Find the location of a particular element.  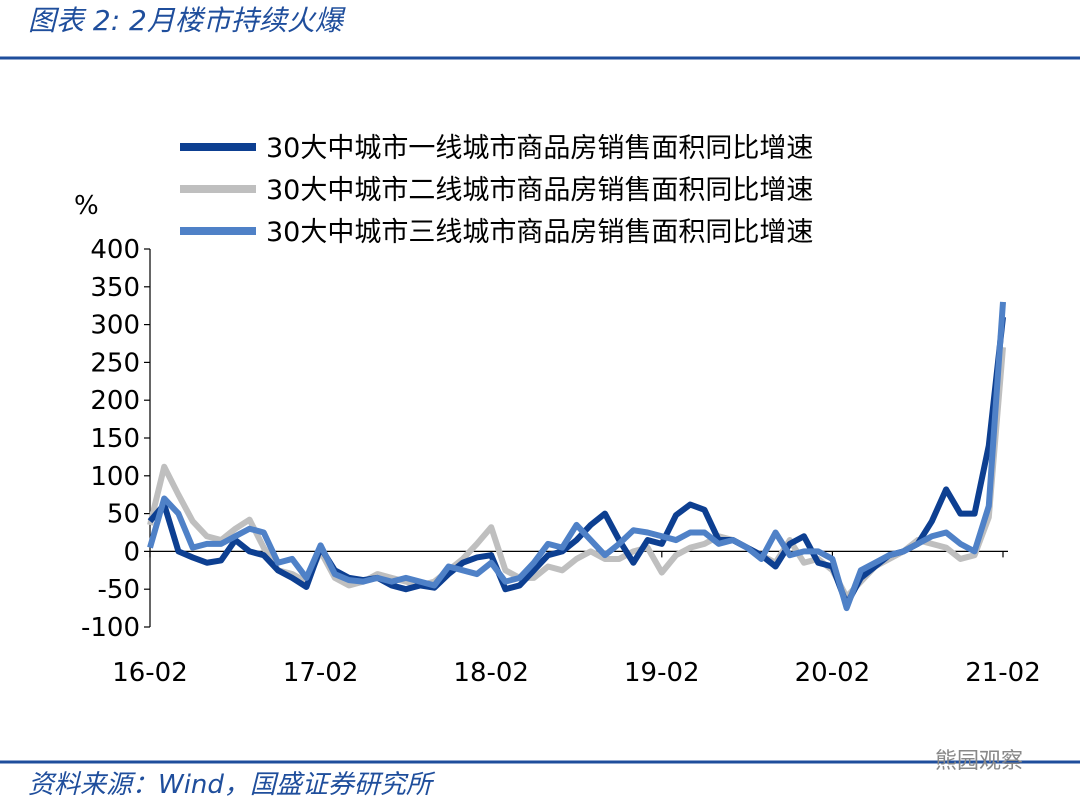

x-tick-label: 18-02 is located at coordinates (491, 673).